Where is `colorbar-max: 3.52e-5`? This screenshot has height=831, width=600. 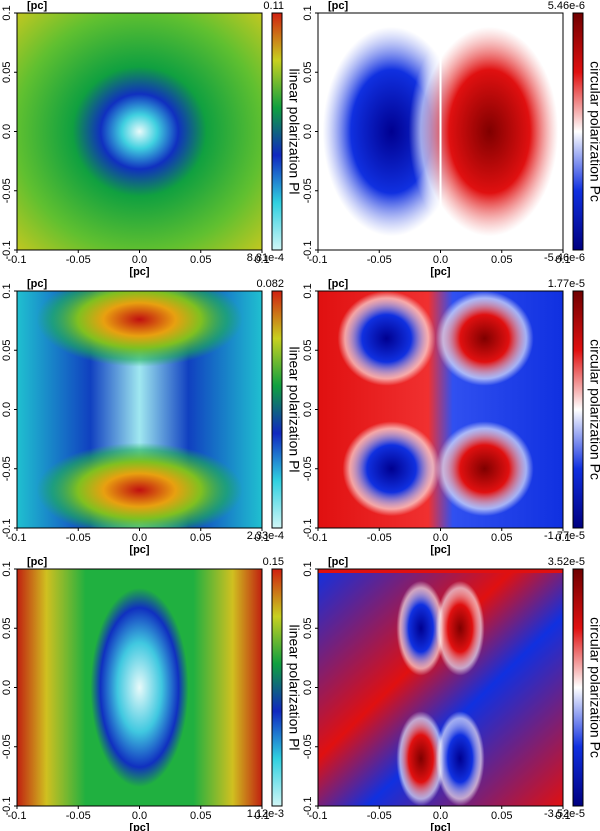 colorbar-max: 3.52e-5 is located at coordinates (566, 562).